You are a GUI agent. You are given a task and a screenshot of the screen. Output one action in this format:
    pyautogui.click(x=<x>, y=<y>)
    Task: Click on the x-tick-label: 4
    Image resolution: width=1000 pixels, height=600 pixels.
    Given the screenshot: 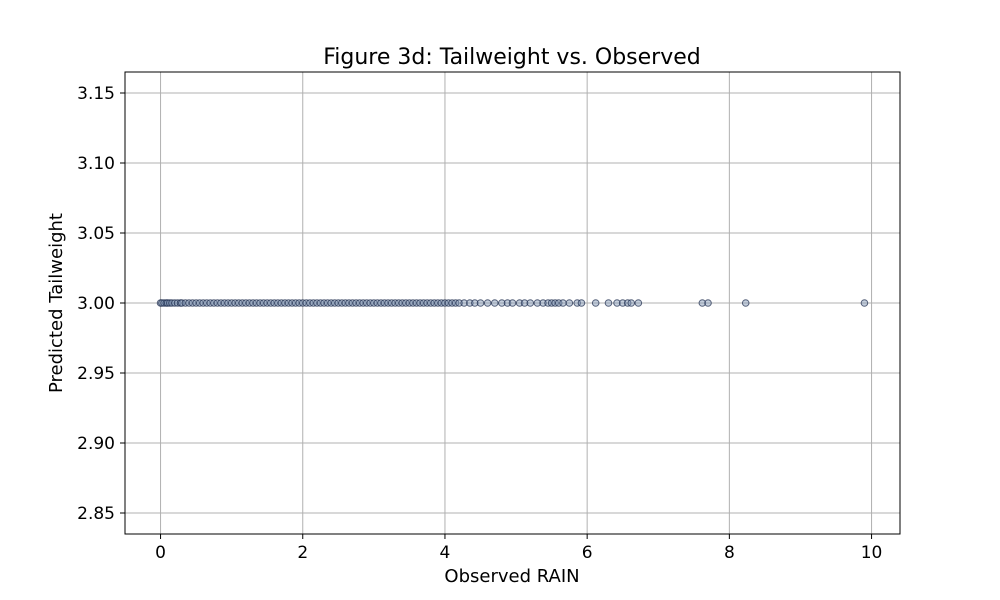 What is the action you would take?
    pyautogui.click(x=445, y=553)
    